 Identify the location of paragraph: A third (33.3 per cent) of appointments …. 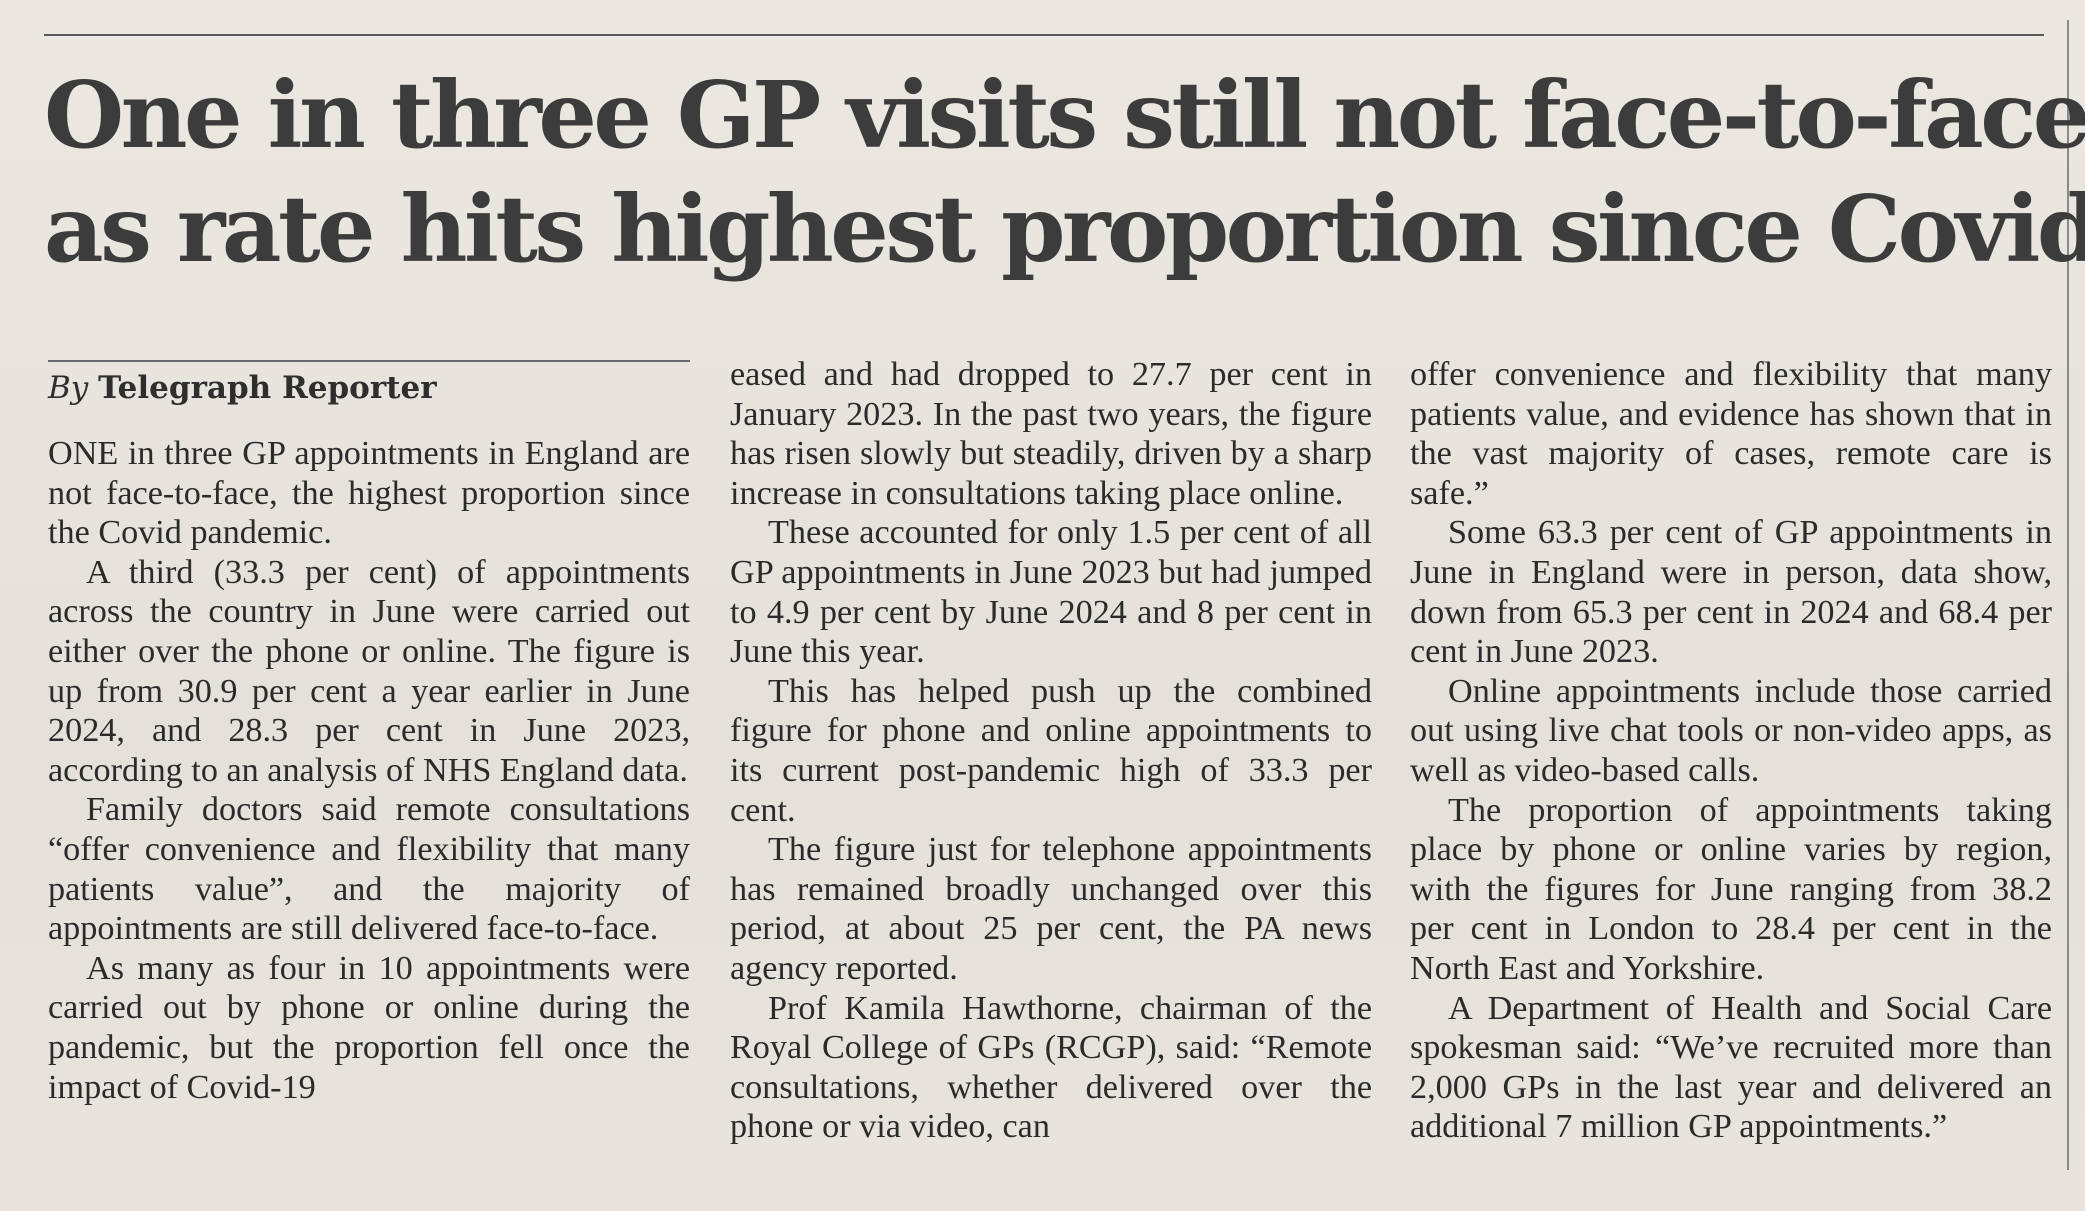
(369, 671).